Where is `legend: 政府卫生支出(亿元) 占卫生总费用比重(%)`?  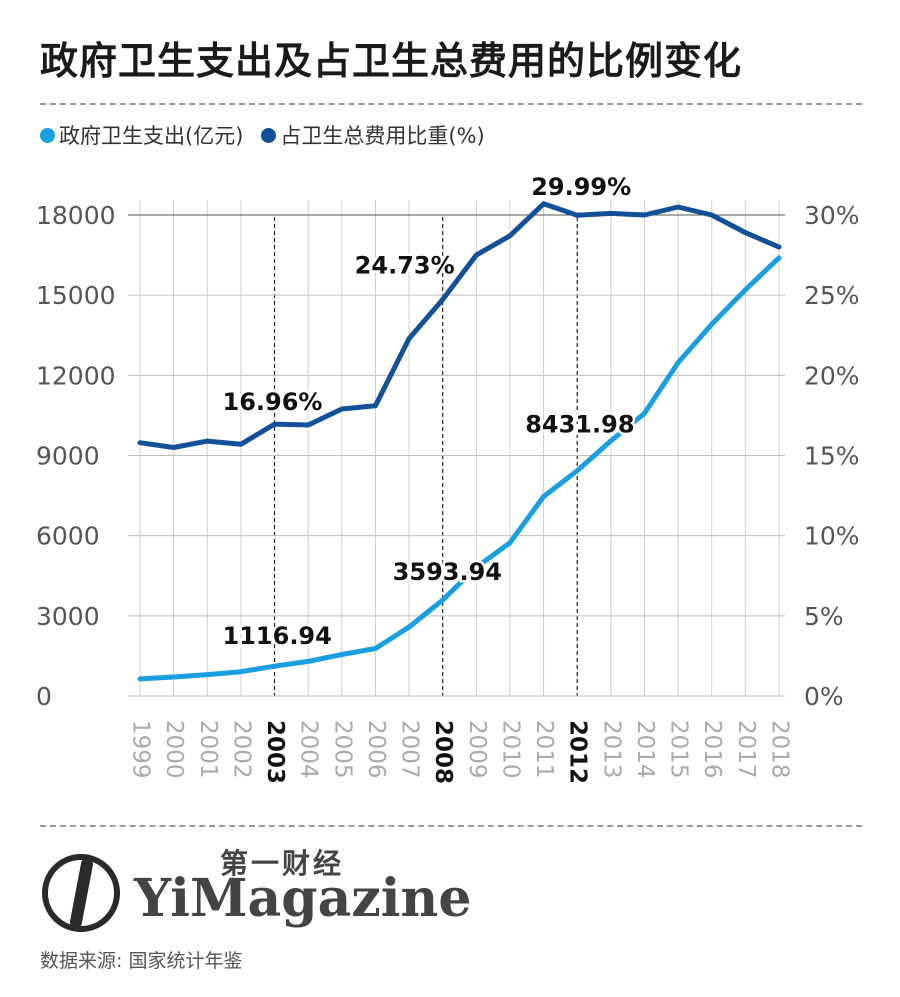 legend: 政府卫生支出(亿元) 占卫生总费用比重(%) is located at coordinates (271, 135).